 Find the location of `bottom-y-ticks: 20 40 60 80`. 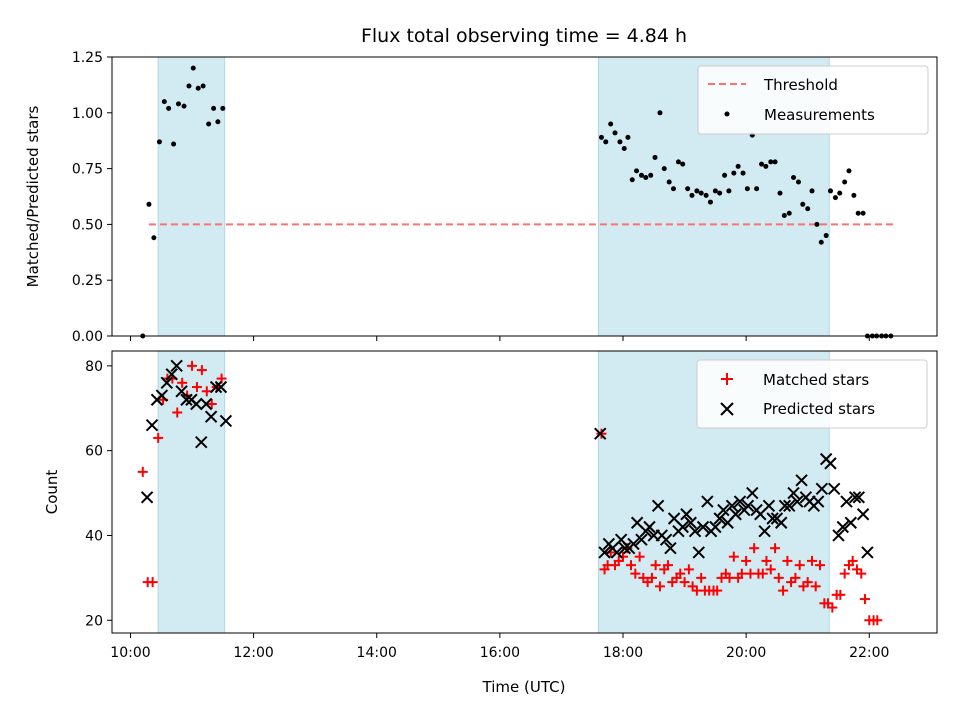

bottom-y-ticks: 20 40 60 80 is located at coordinates (98, 494).